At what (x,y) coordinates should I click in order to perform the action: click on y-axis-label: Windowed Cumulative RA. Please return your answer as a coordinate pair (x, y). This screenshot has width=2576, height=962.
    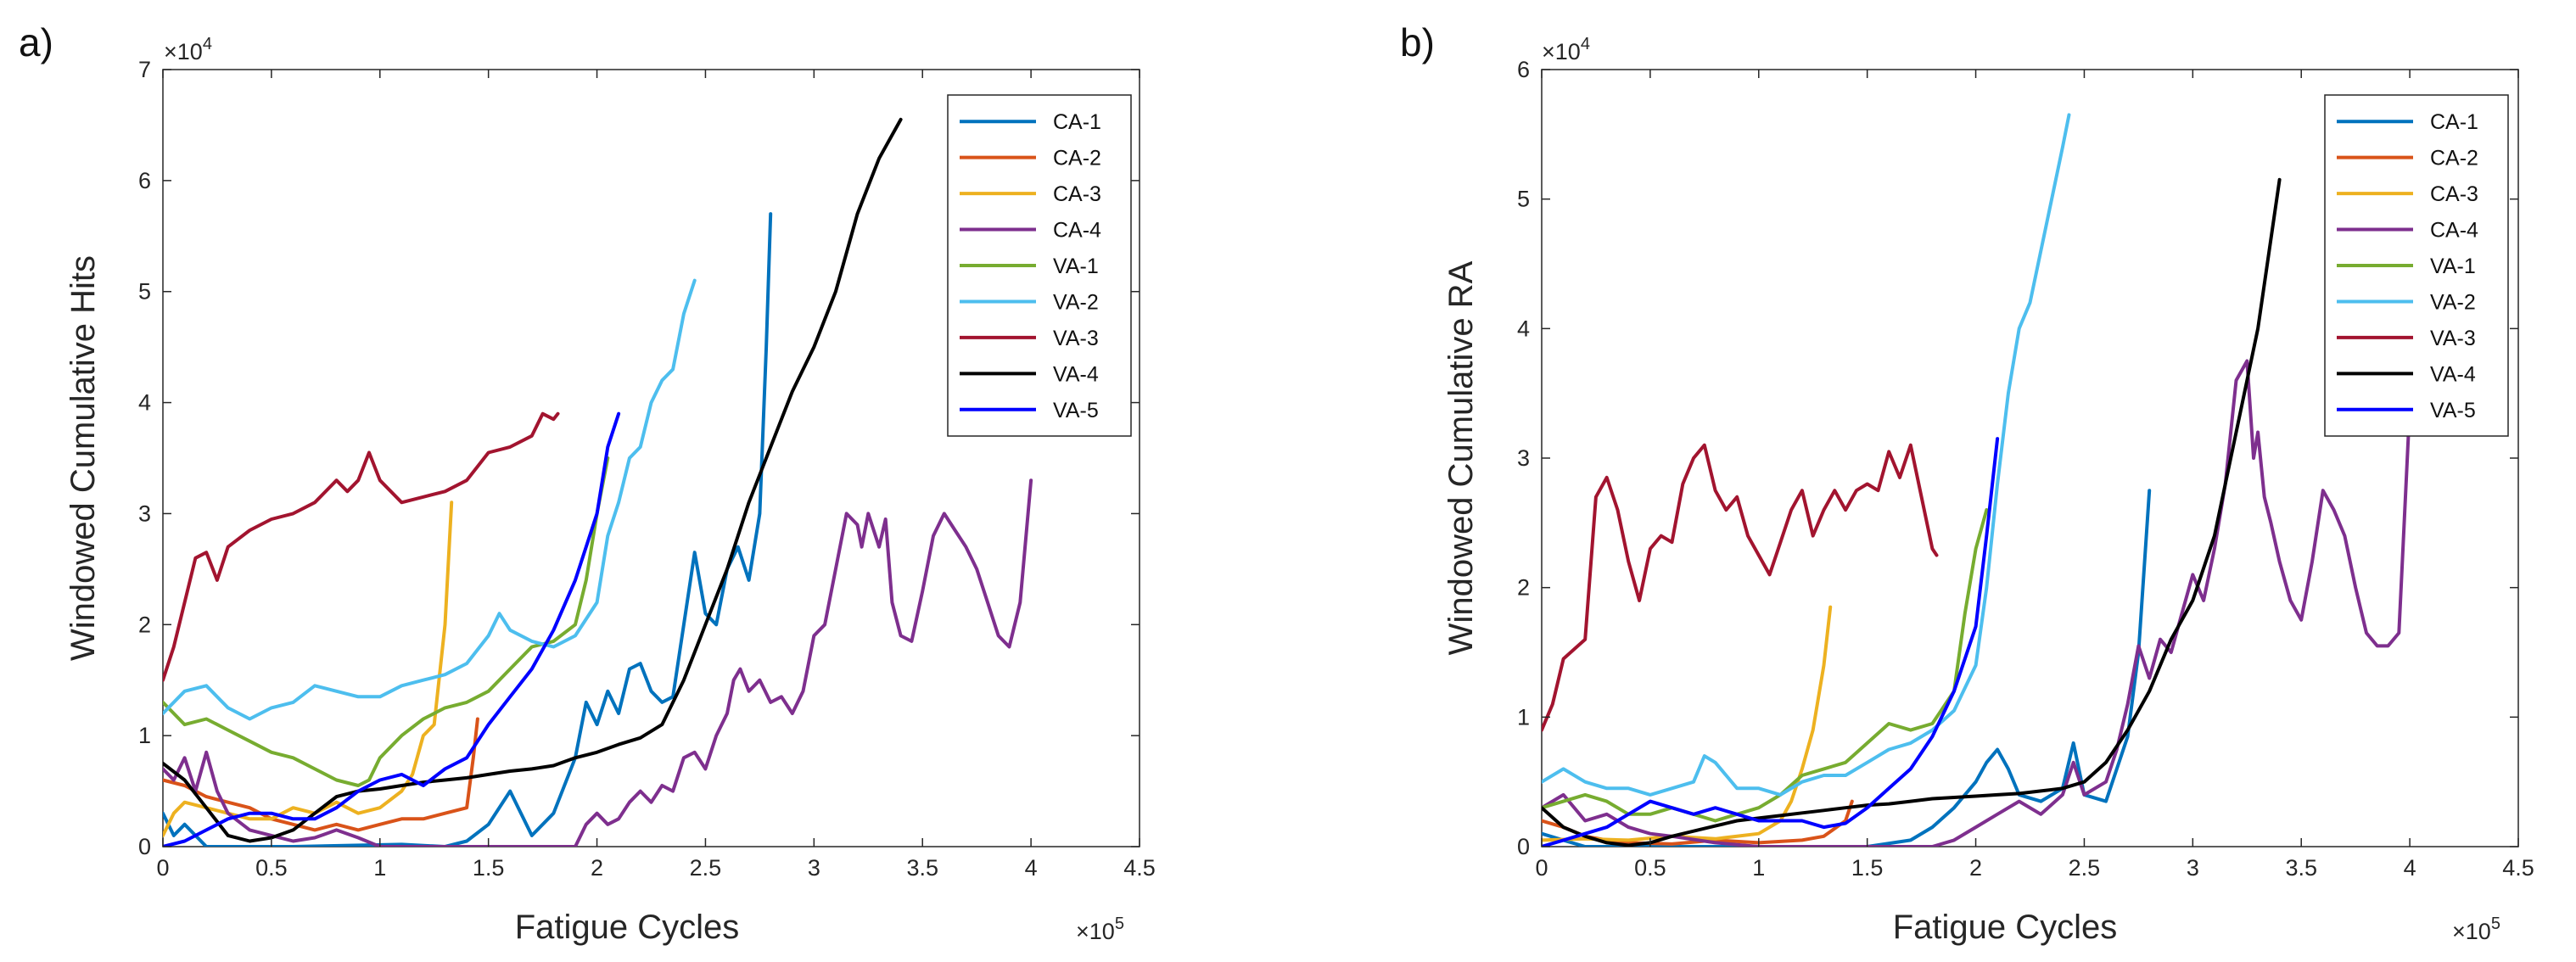
    Looking at the image, I should click on (1461, 457).